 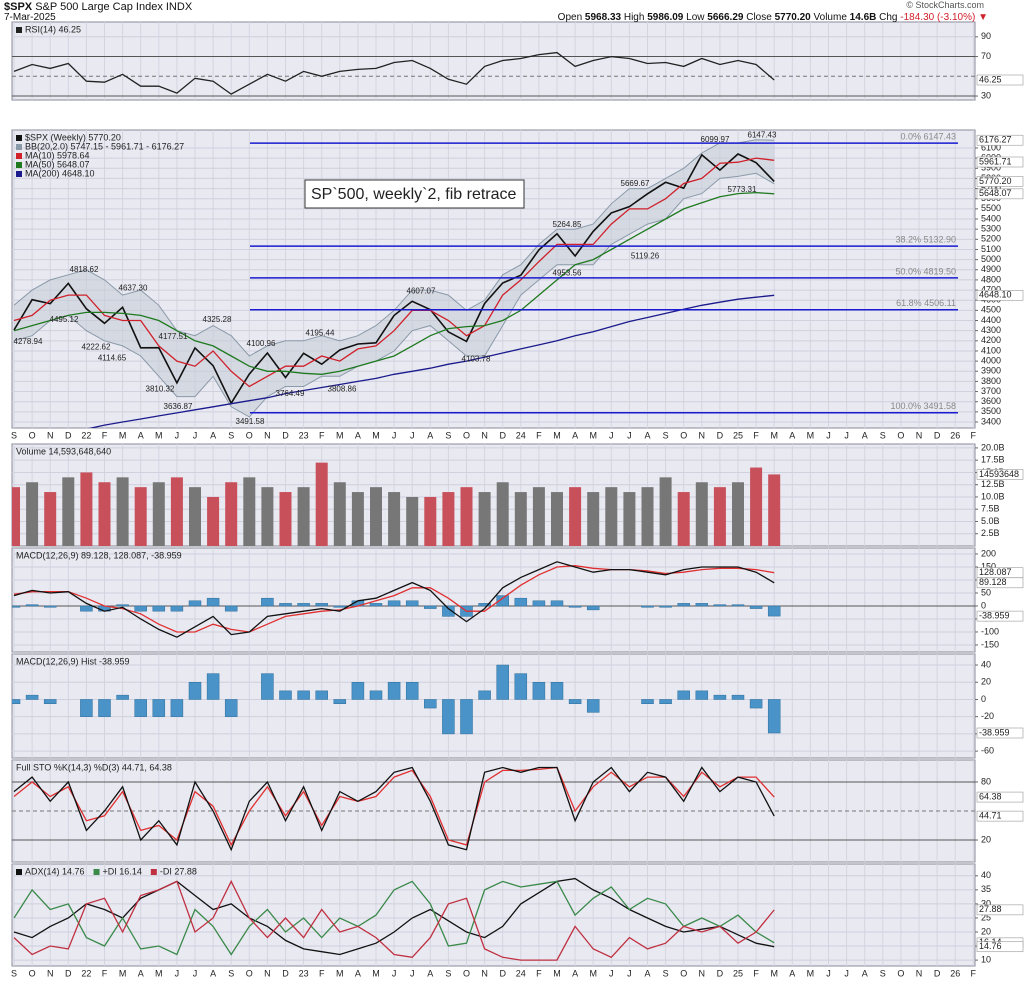 I want to click on peak-label: 4637.30, so click(x=133, y=288).